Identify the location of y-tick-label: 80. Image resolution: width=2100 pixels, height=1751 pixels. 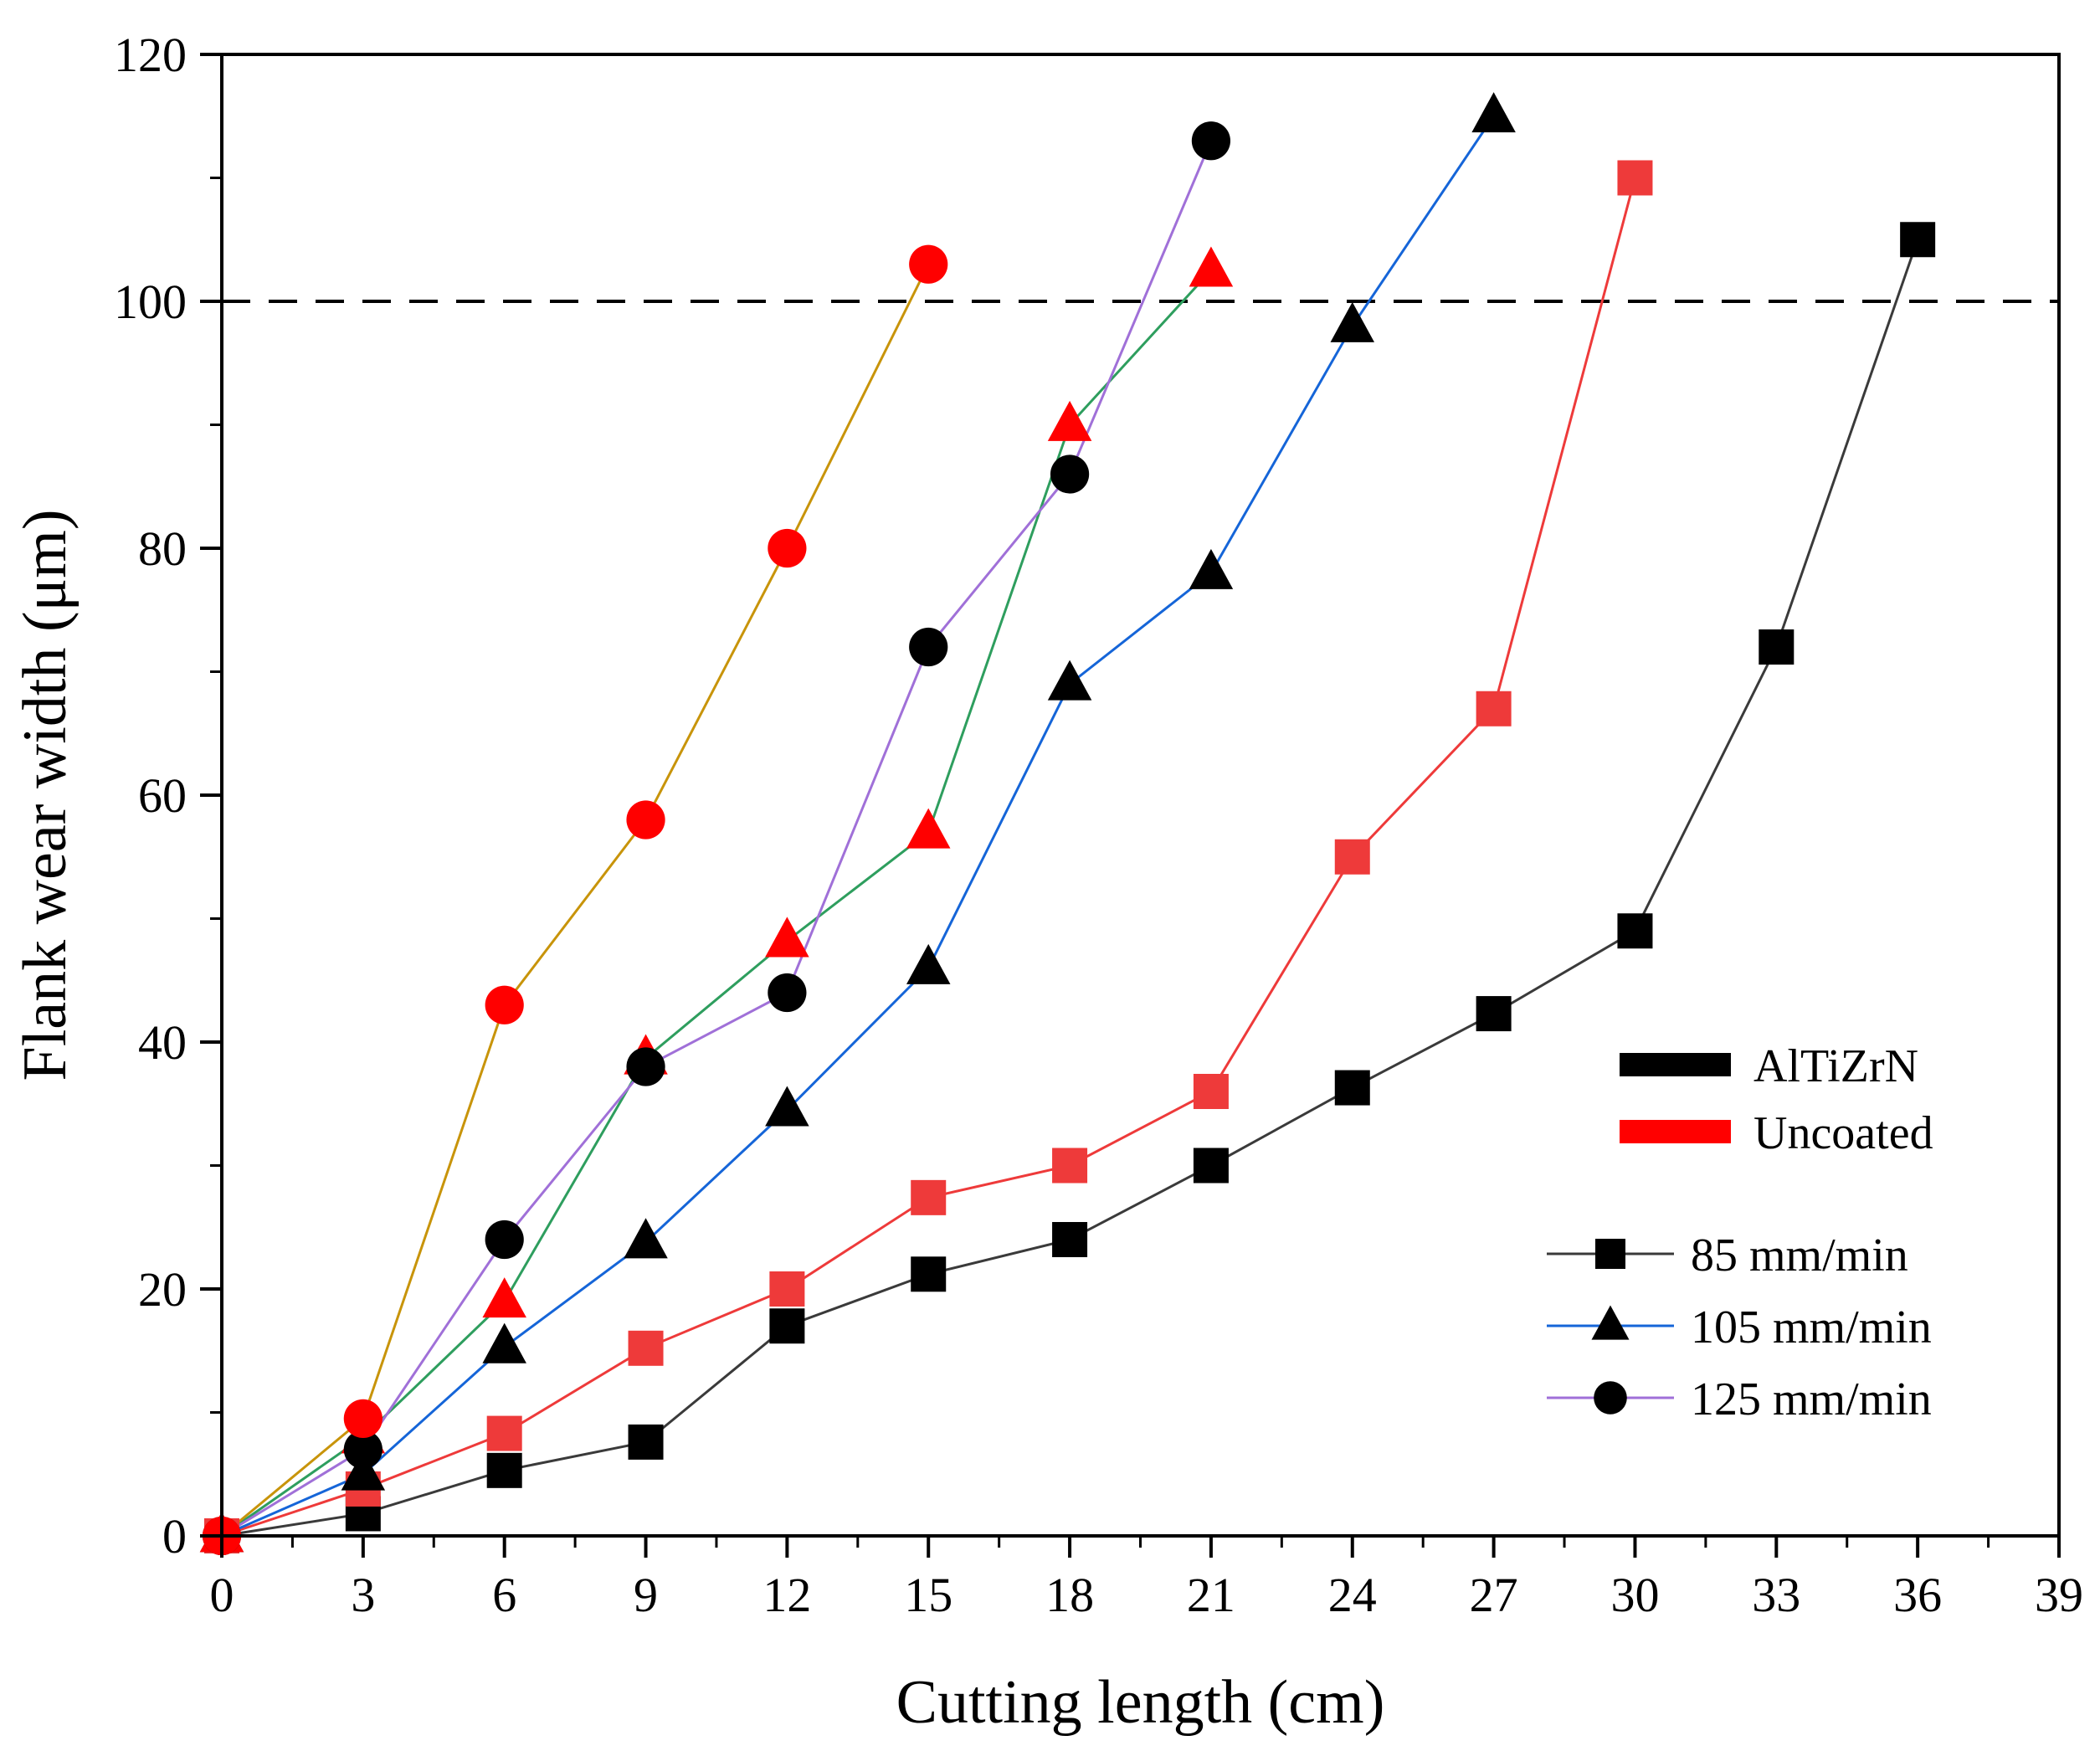
(162, 548).